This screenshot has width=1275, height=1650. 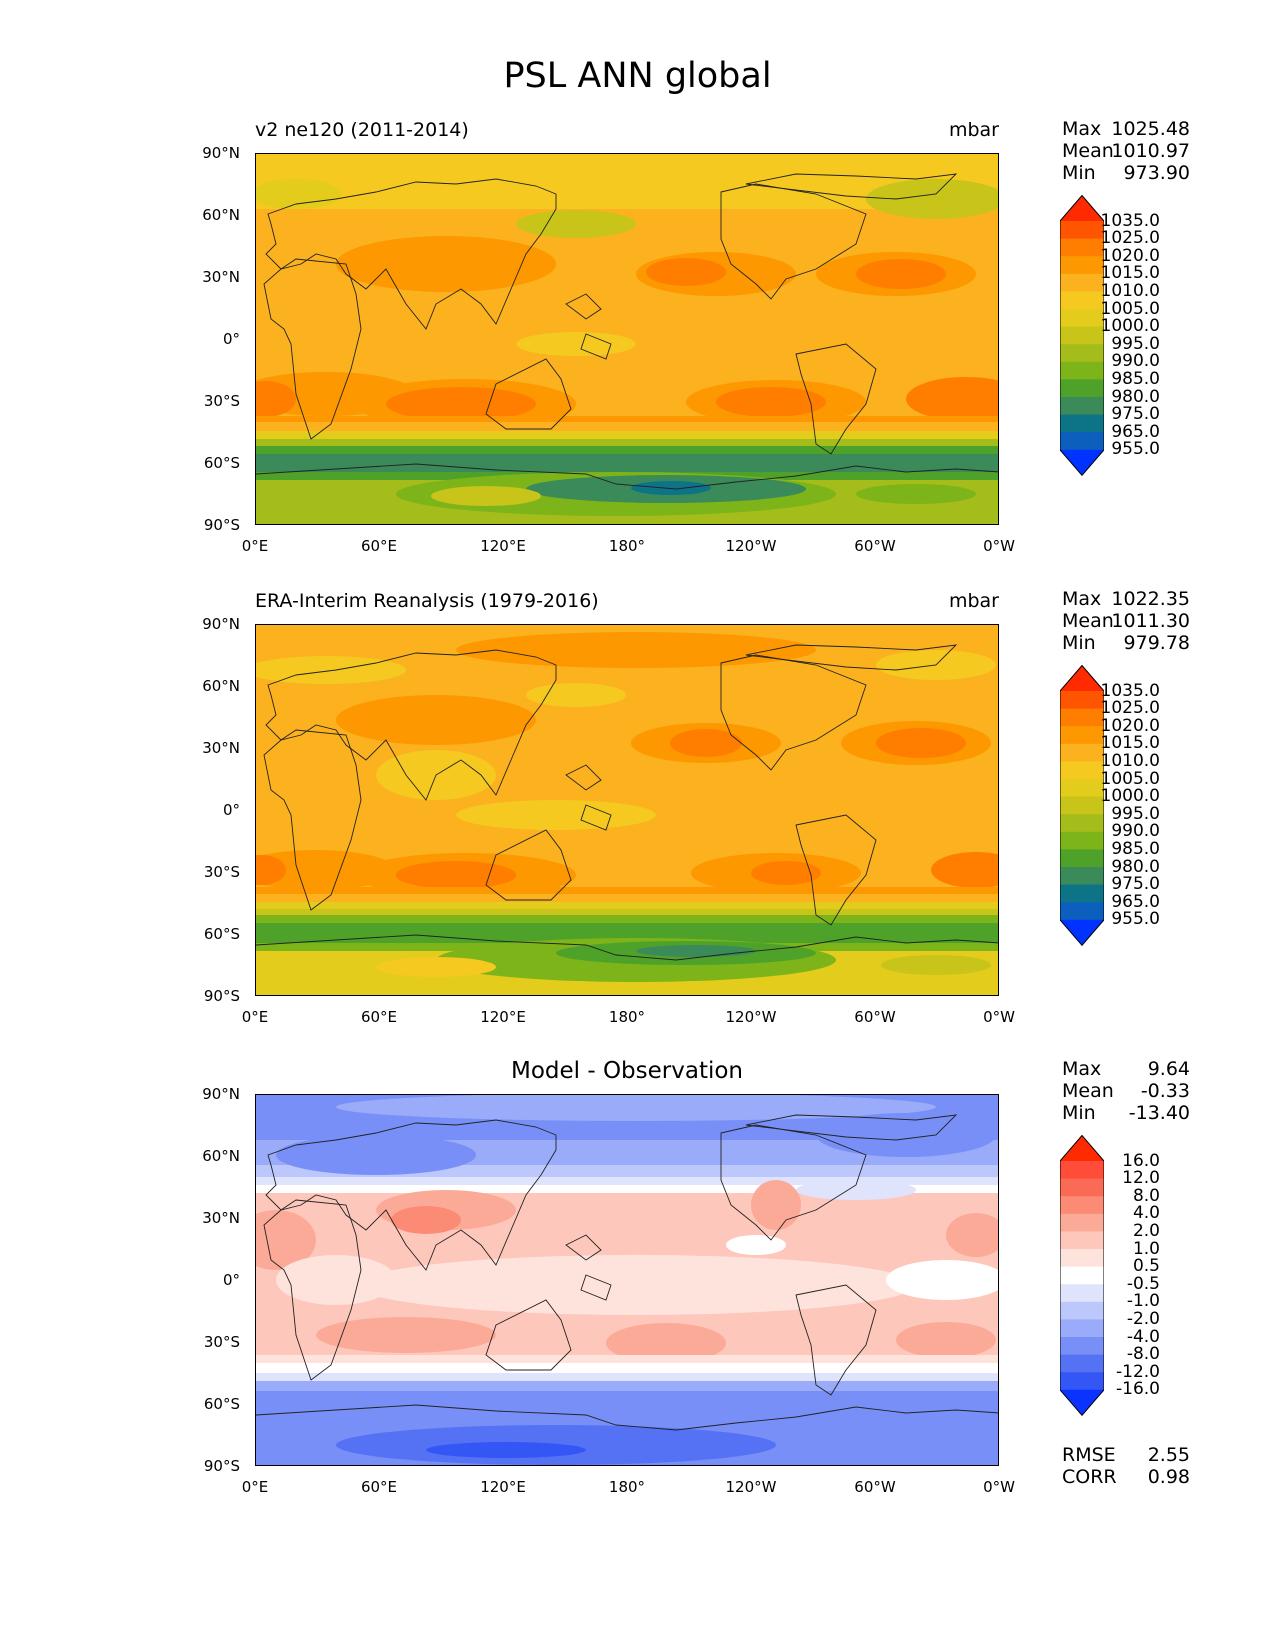 What do you see at coordinates (1168, 1069) in the screenshot?
I see `stat-value: 9.64` at bounding box center [1168, 1069].